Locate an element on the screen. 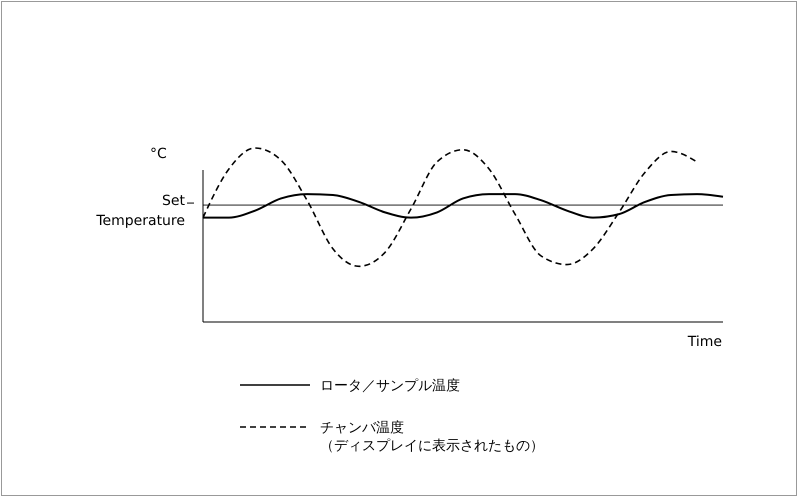 The image size is (798, 497). legend-label: チャンバ温度（ディスプレイに表示されたもの） is located at coordinates (432, 437).